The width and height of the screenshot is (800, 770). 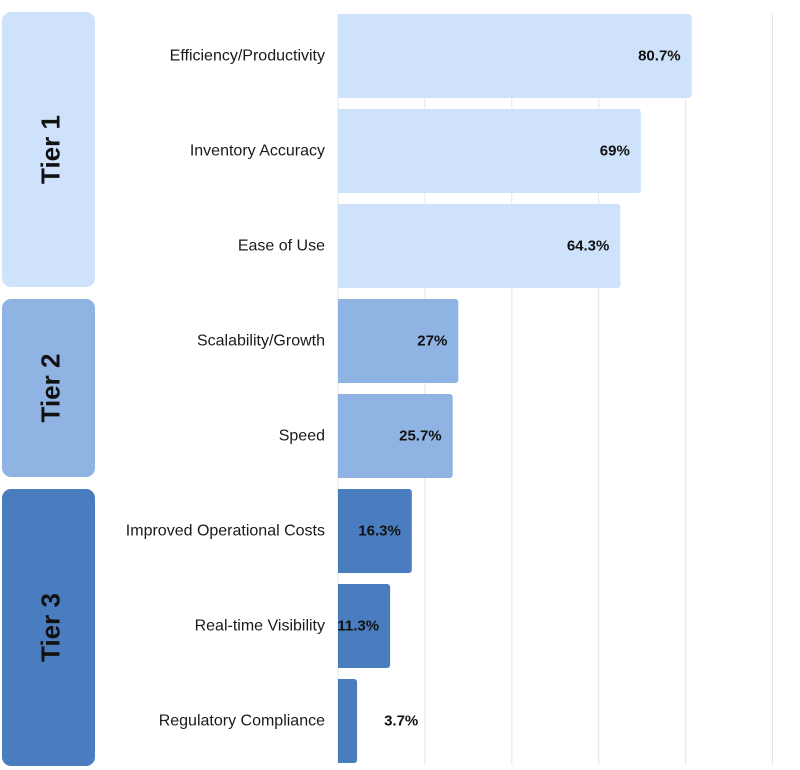 What do you see at coordinates (260, 626) in the screenshot?
I see `category-label: Real-time Visibility` at bounding box center [260, 626].